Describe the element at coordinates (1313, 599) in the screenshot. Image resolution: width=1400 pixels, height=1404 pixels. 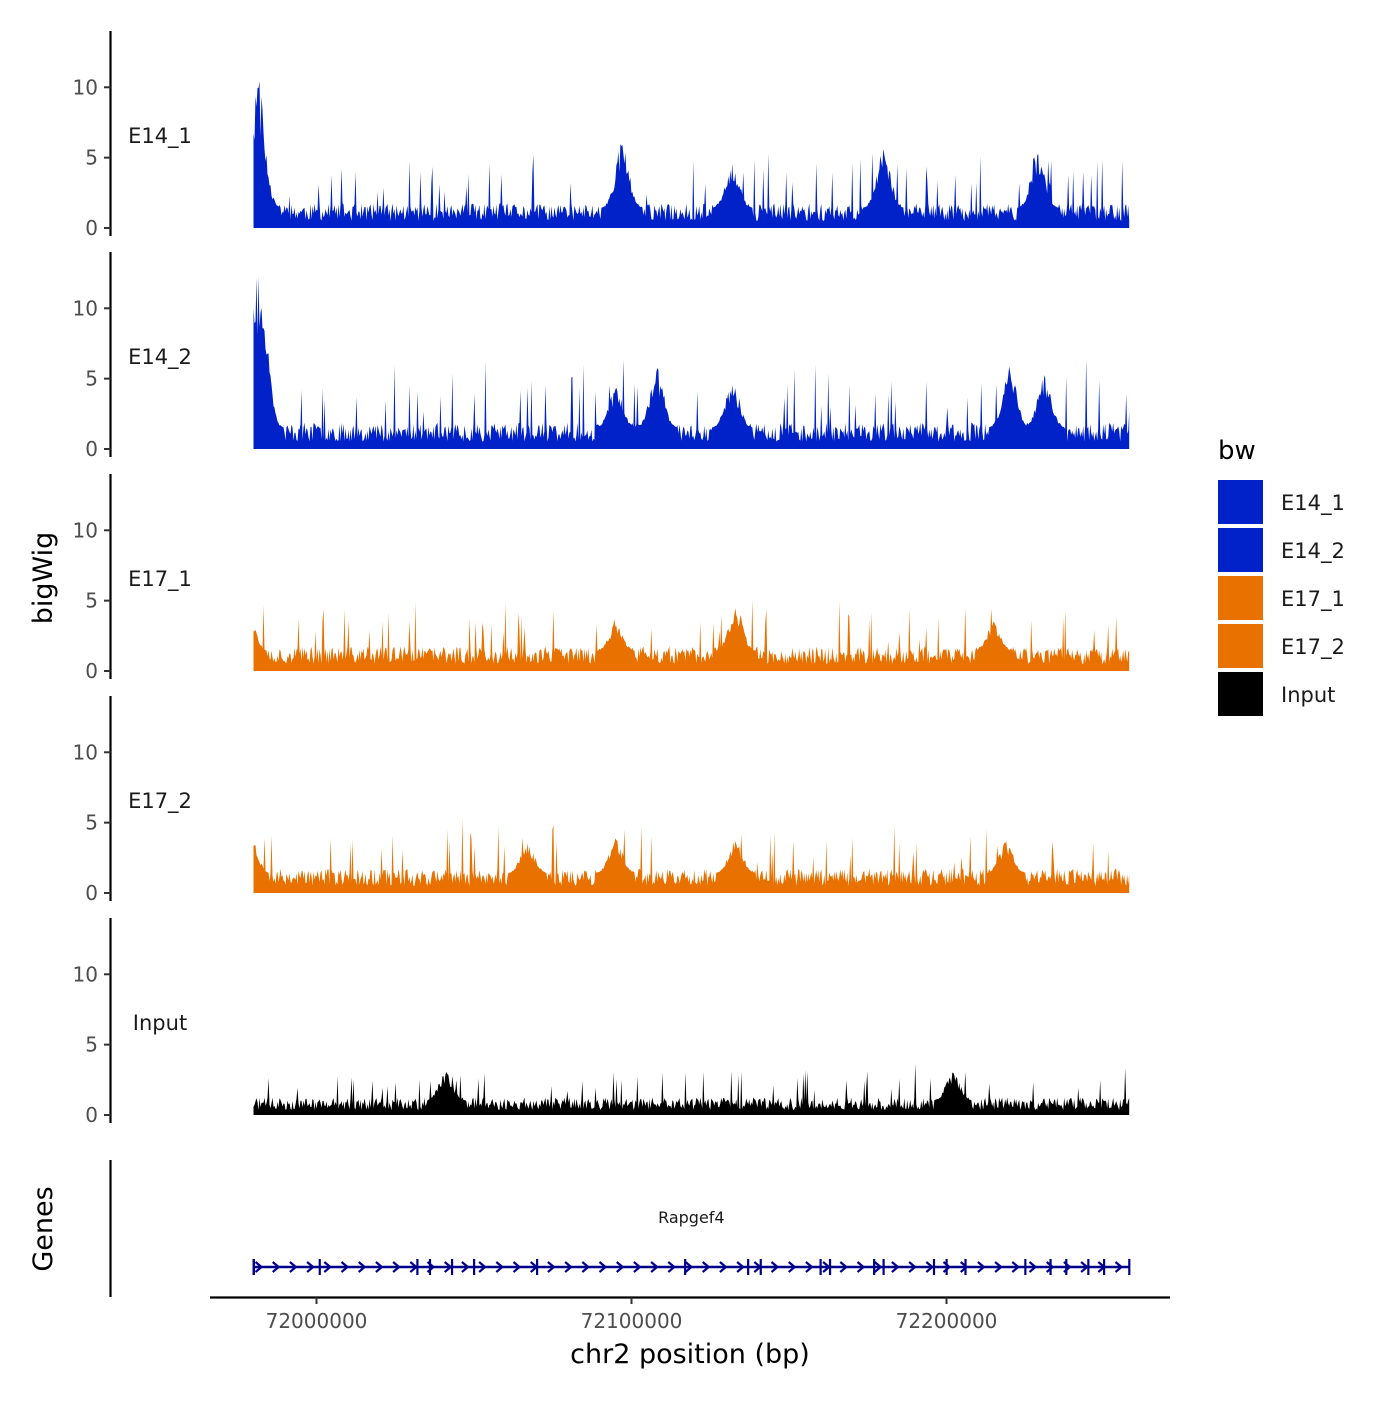
I see `legend-label: E17_1` at that location.